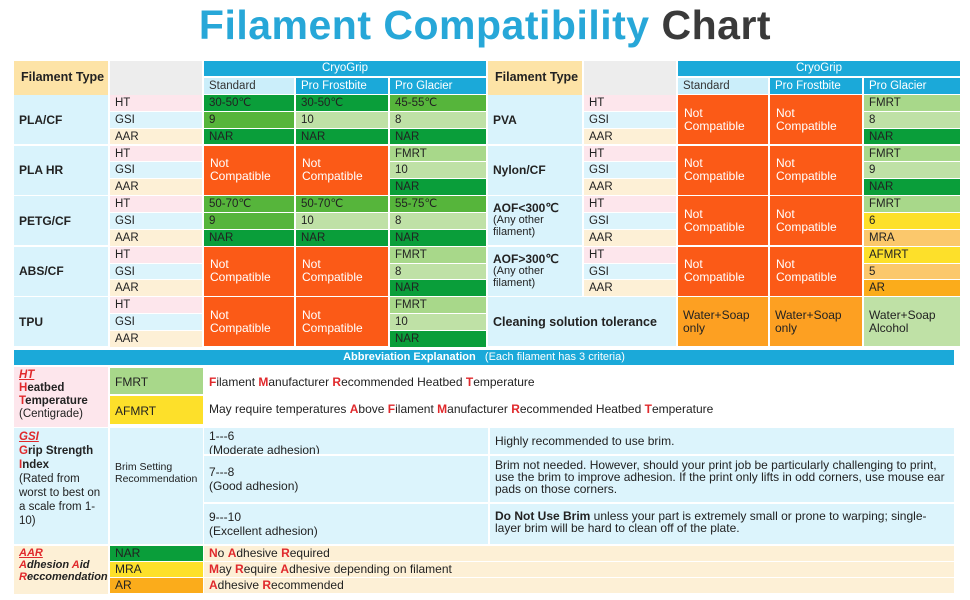  I want to click on glac-value: AR, so click(912, 288).